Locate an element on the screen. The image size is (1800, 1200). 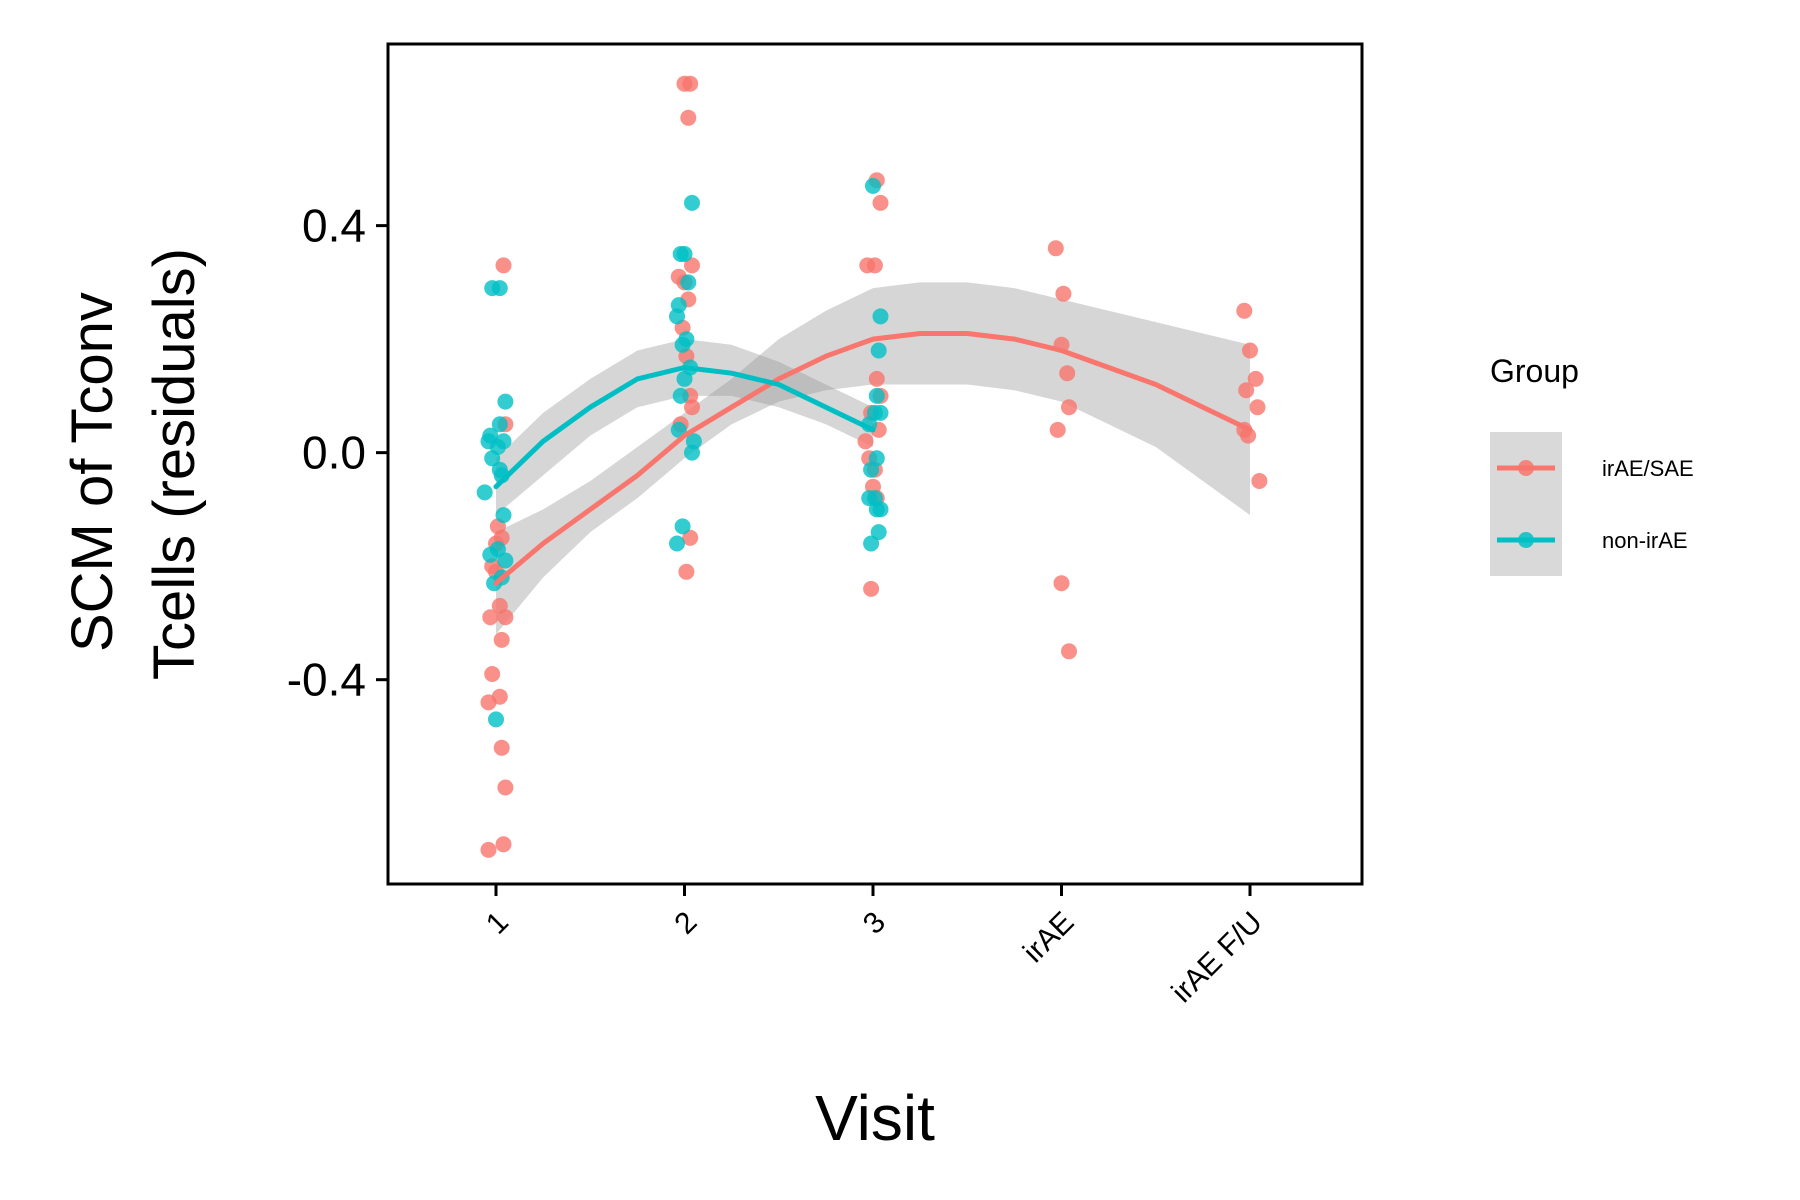
trend-lines is located at coordinates (873, 458).